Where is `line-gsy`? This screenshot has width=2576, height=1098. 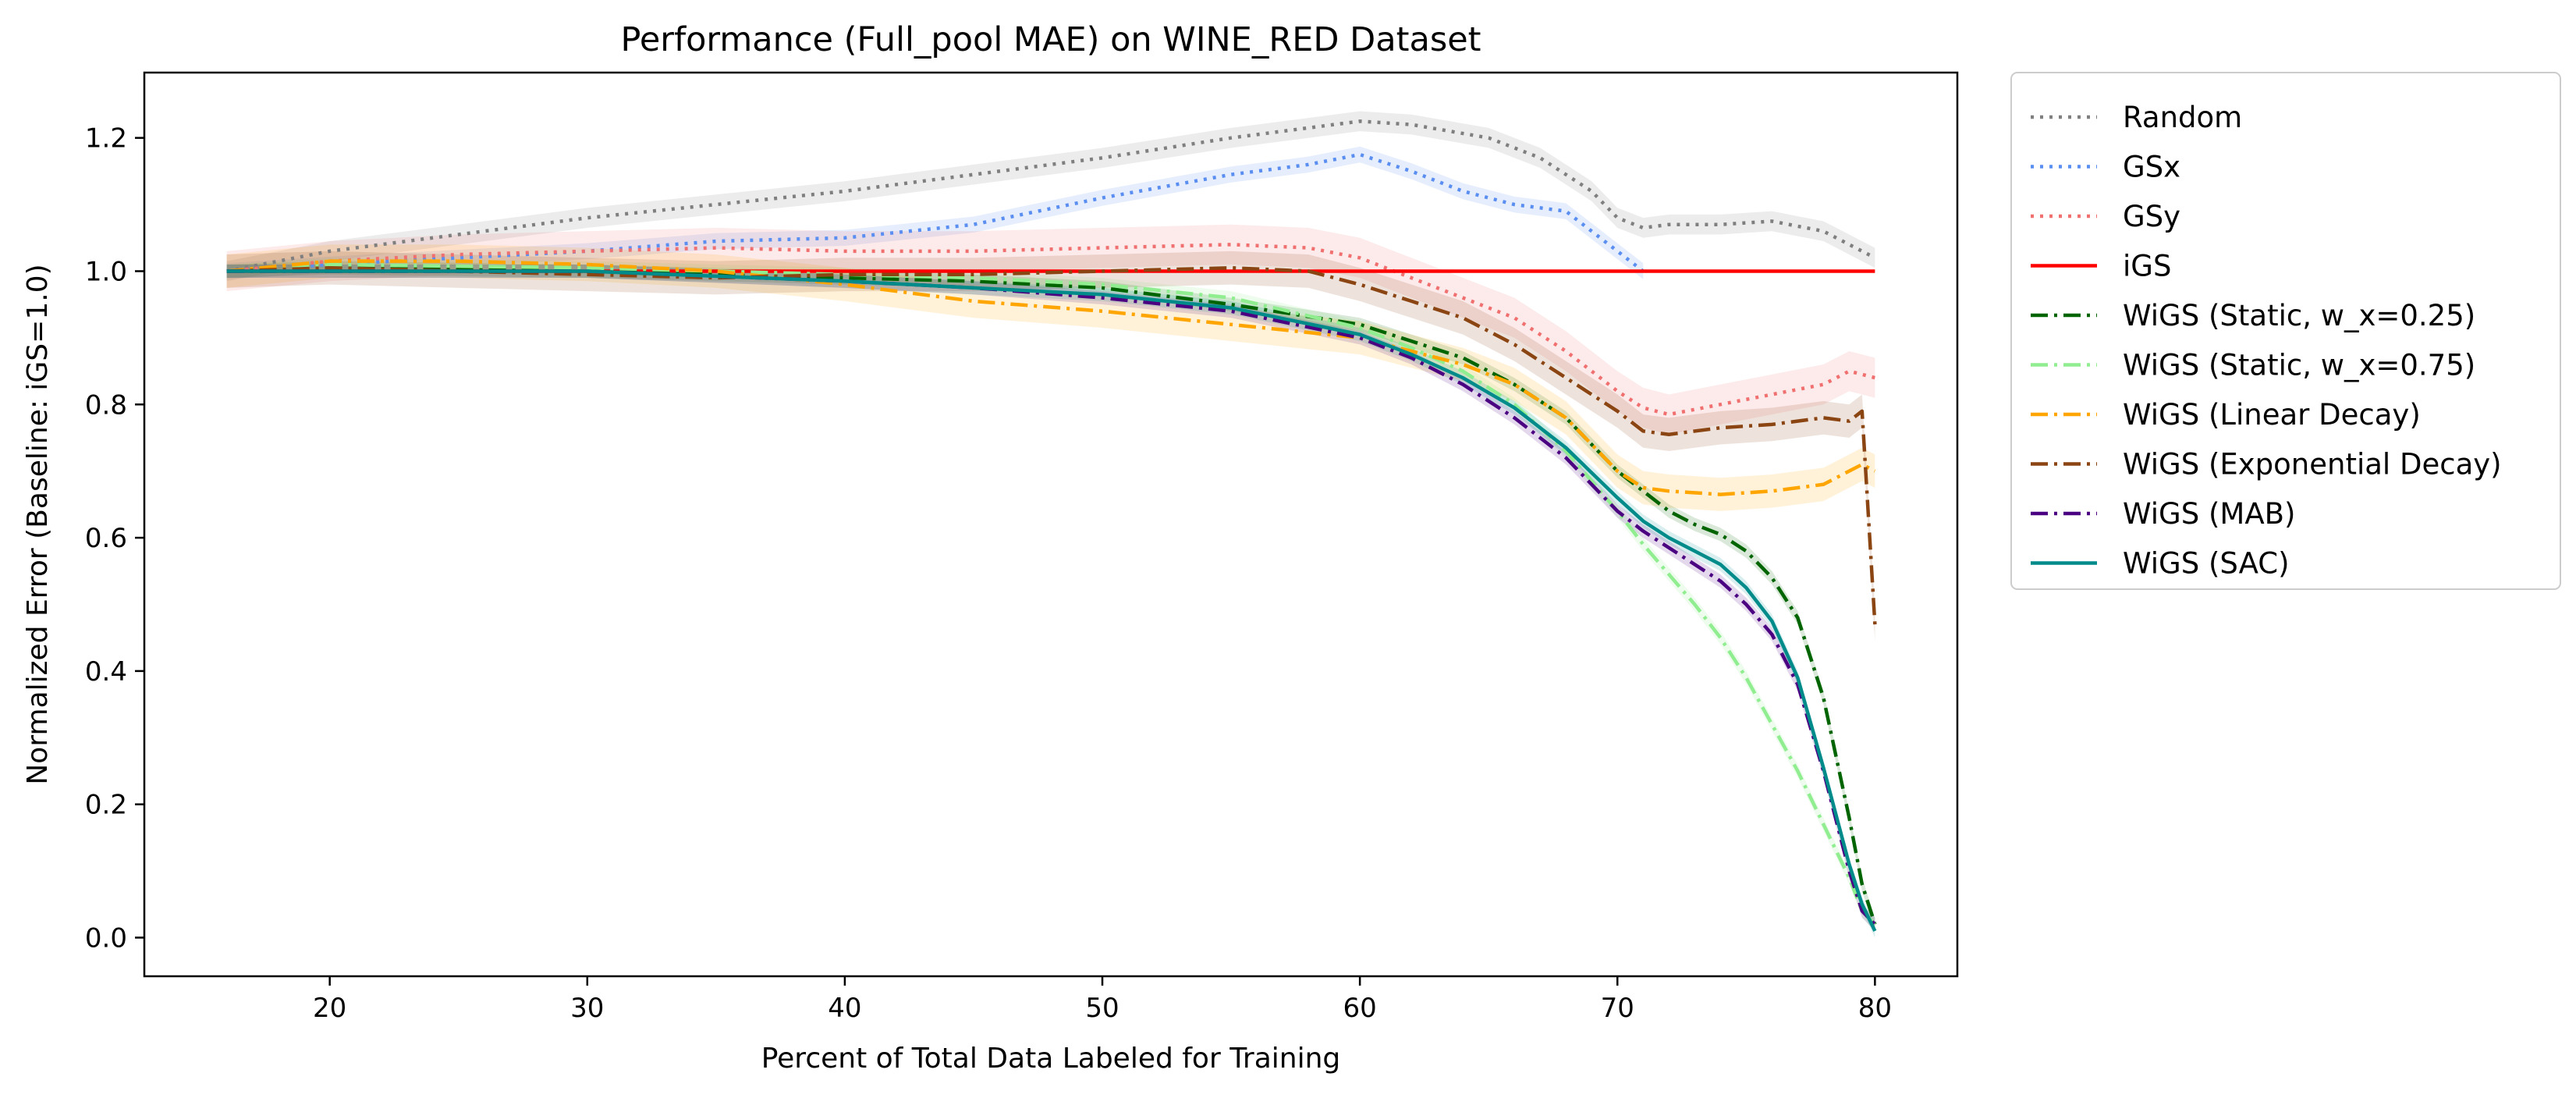 line-gsy is located at coordinates (1050, 330).